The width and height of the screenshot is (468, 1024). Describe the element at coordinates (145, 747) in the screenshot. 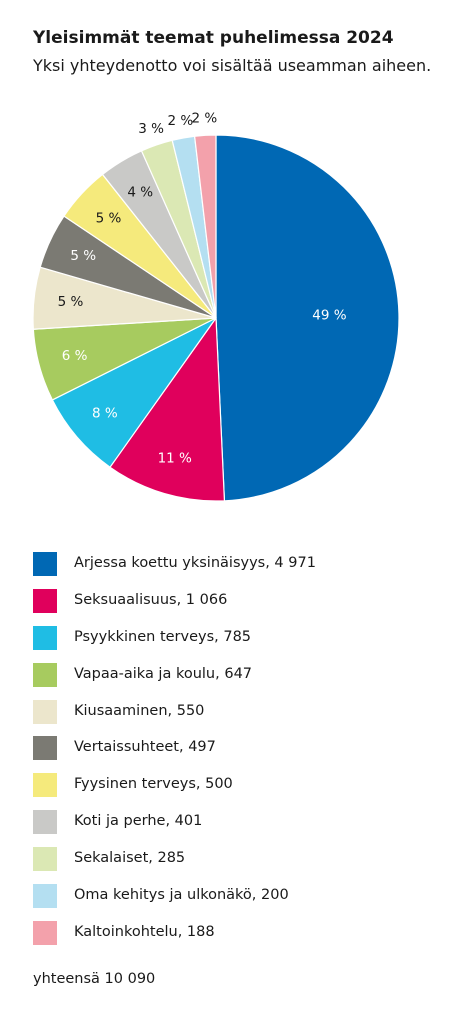

I see `legend-label: Vertaissuhteet, 497` at that location.